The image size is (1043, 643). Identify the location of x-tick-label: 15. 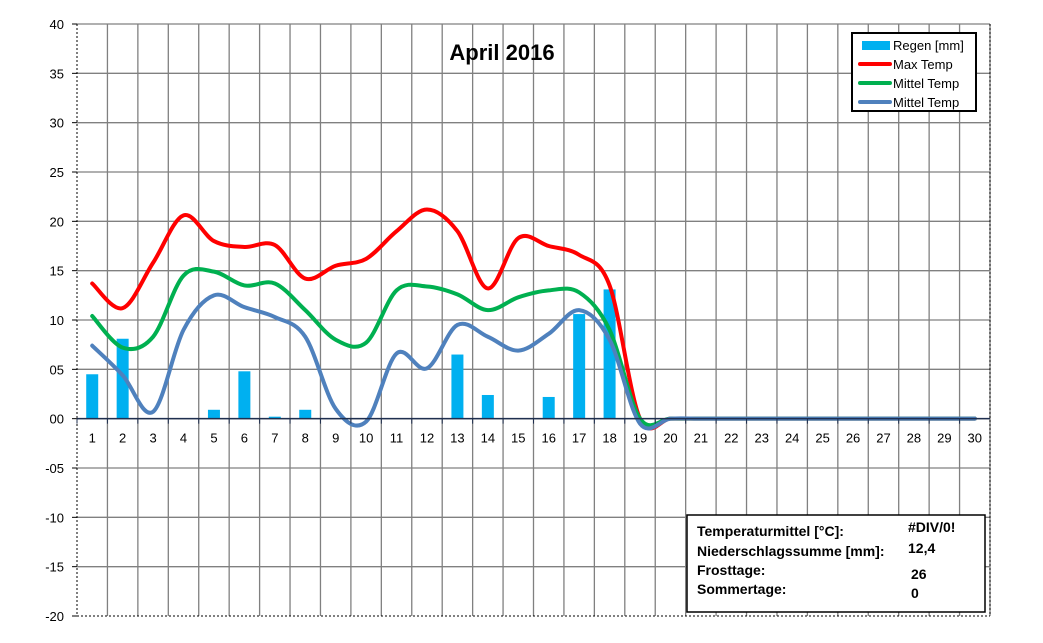
(518, 438).